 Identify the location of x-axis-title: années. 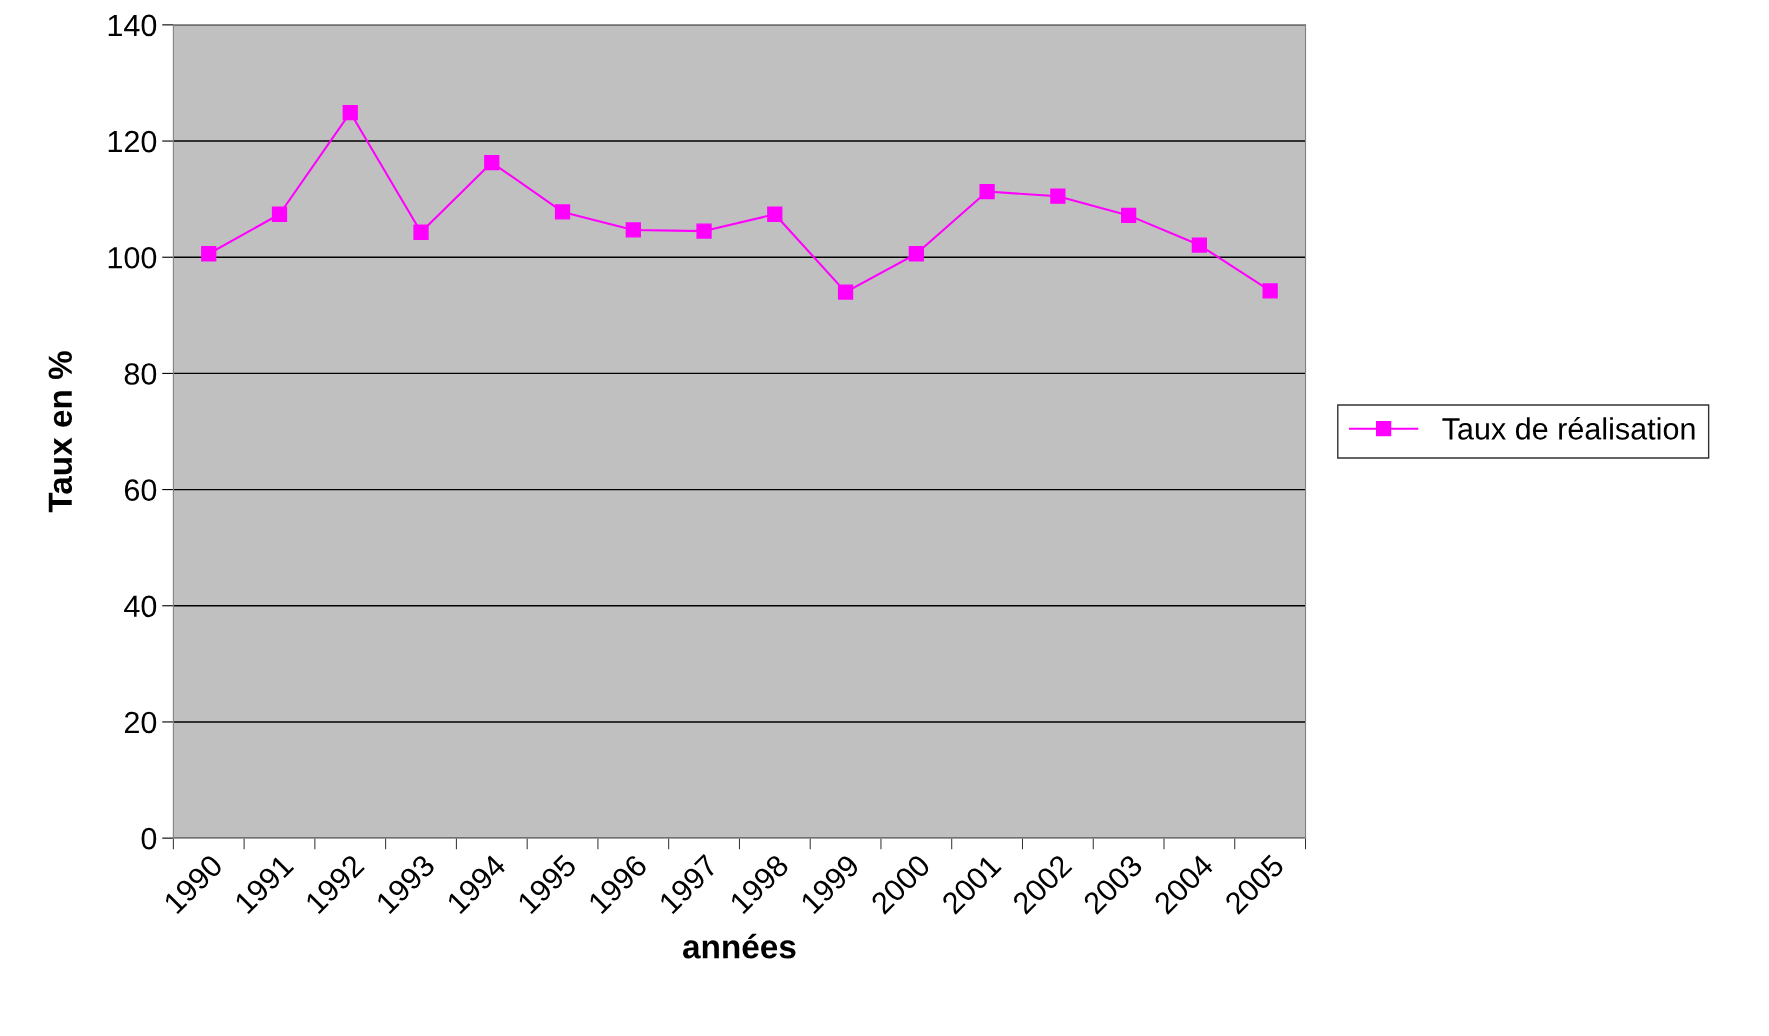
(739, 946).